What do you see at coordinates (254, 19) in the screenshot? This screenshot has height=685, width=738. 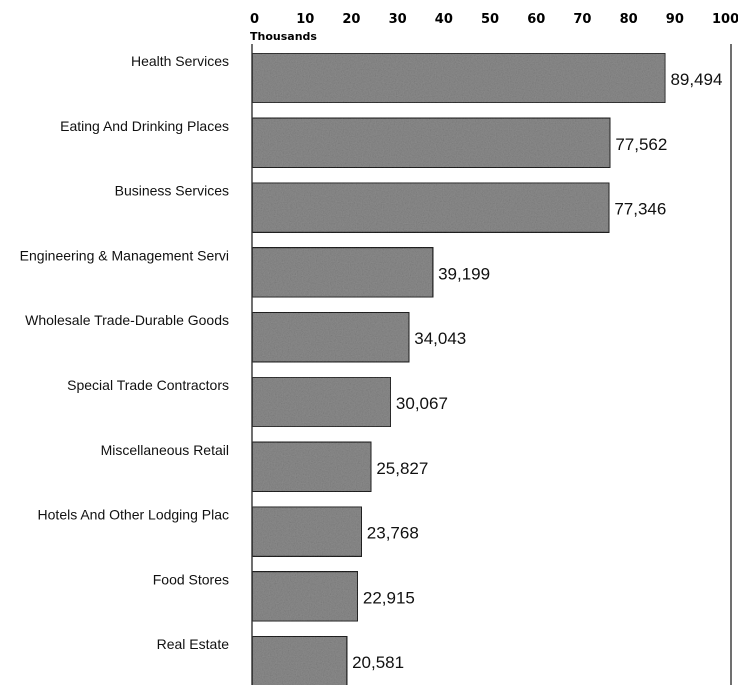 I see `x-tick-label: 0` at bounding box center [254, 19].